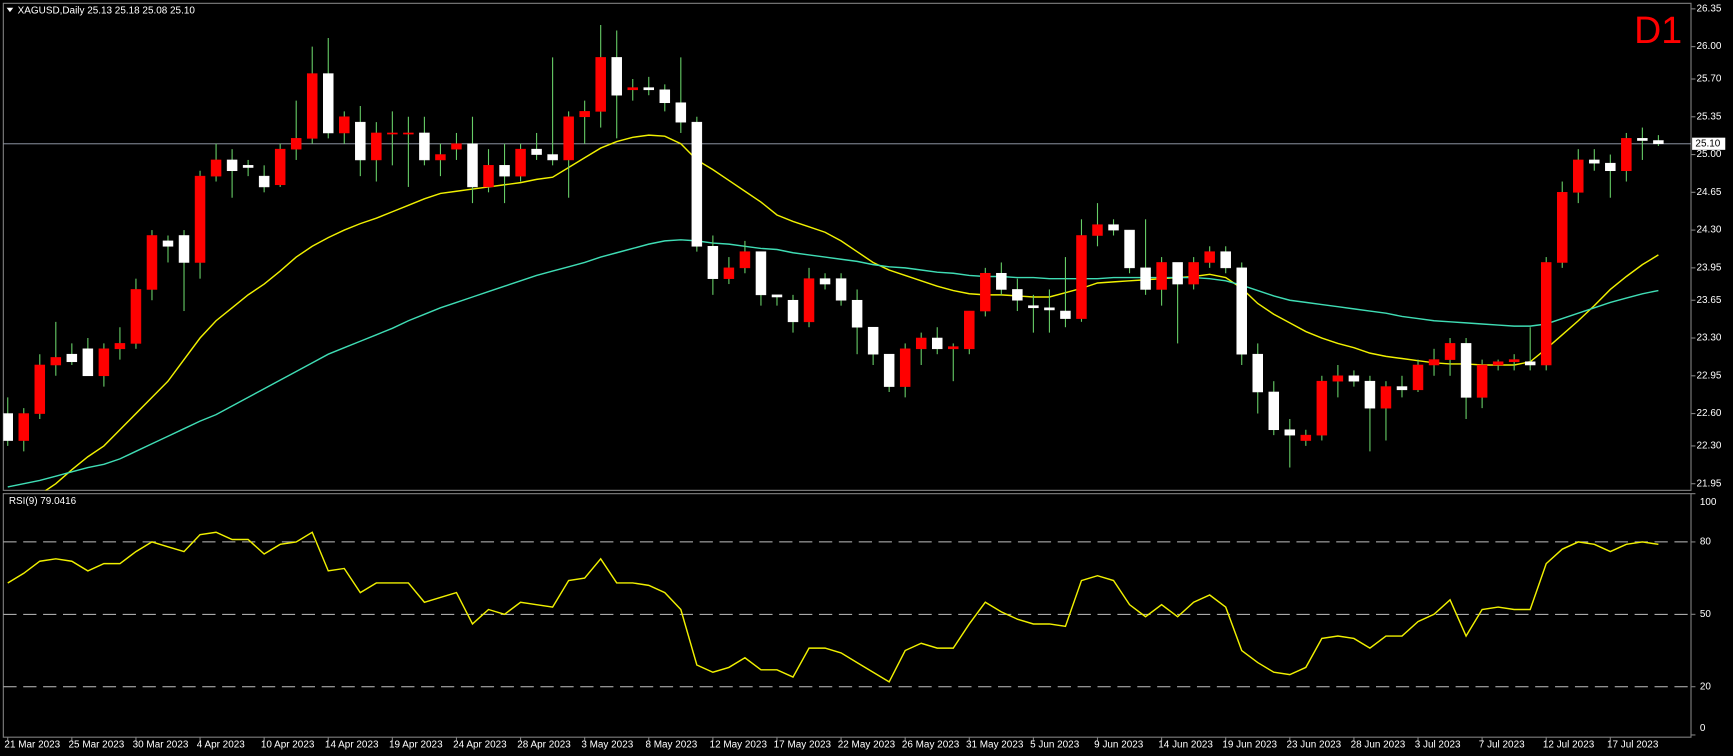 The height and width of the screenshot is (756, 1733). Describe the element at coordinates (1707, 143) in the screenshot. I see `price-label: 25.10` at that location.